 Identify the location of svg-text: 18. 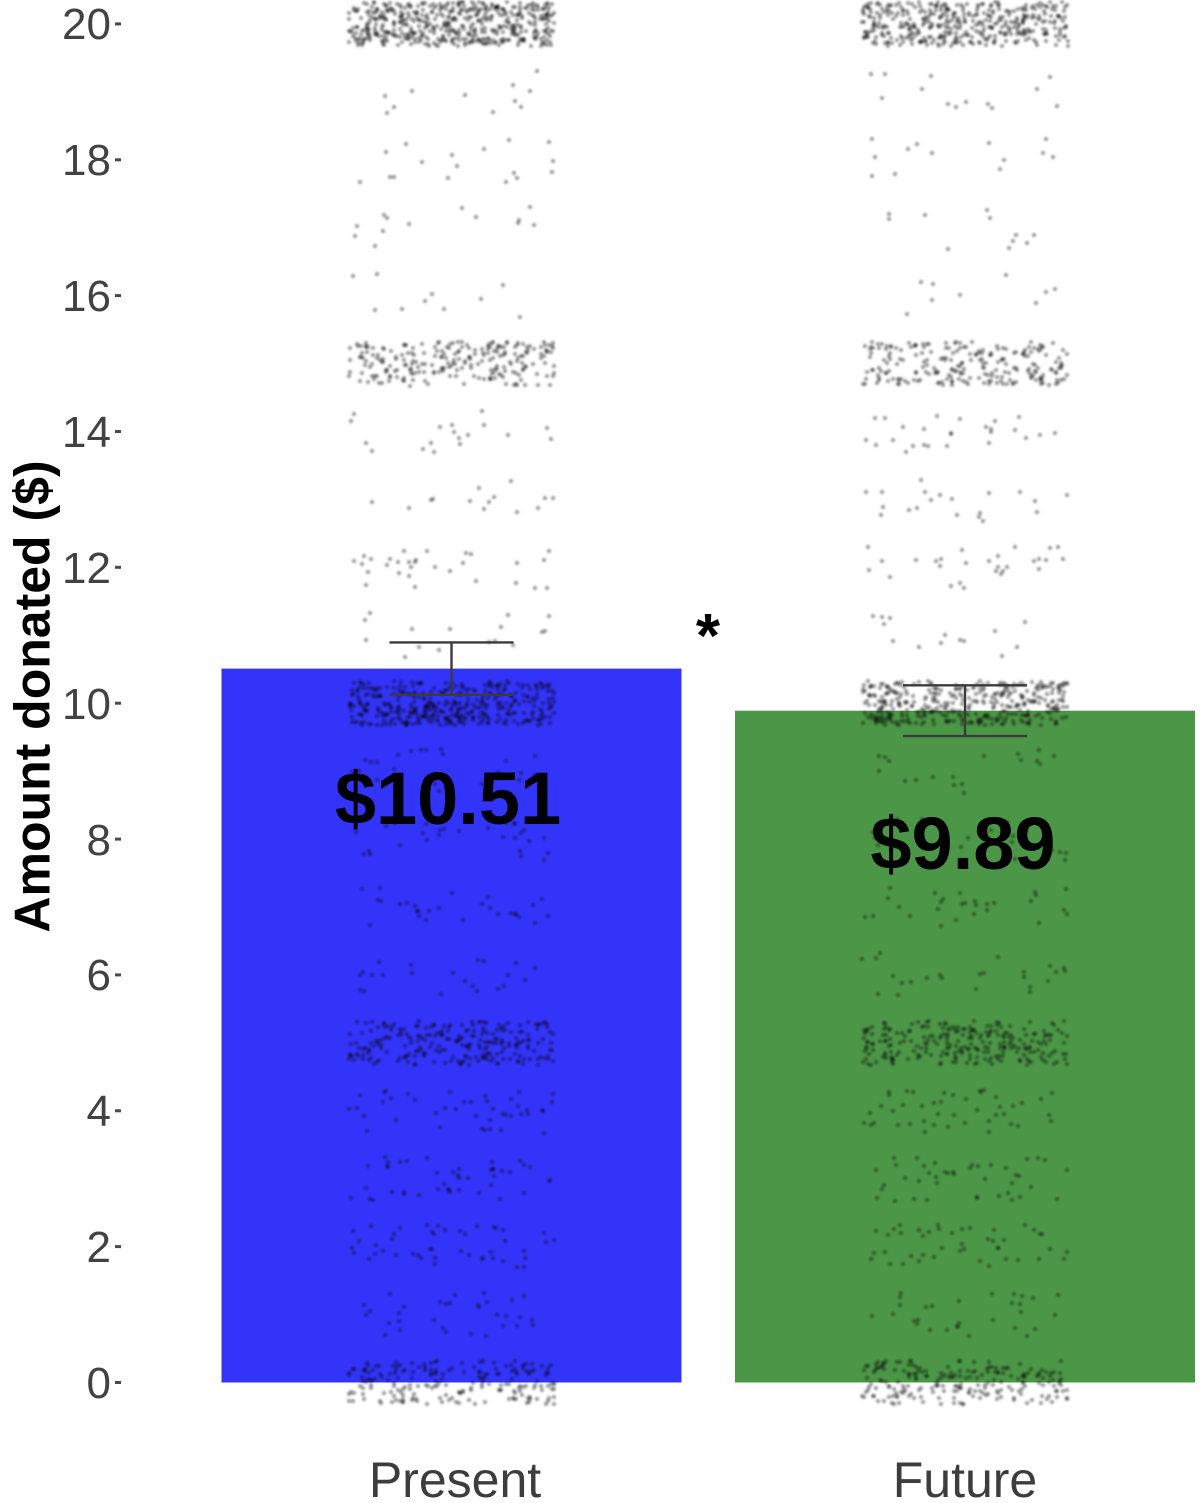
(86, 160).